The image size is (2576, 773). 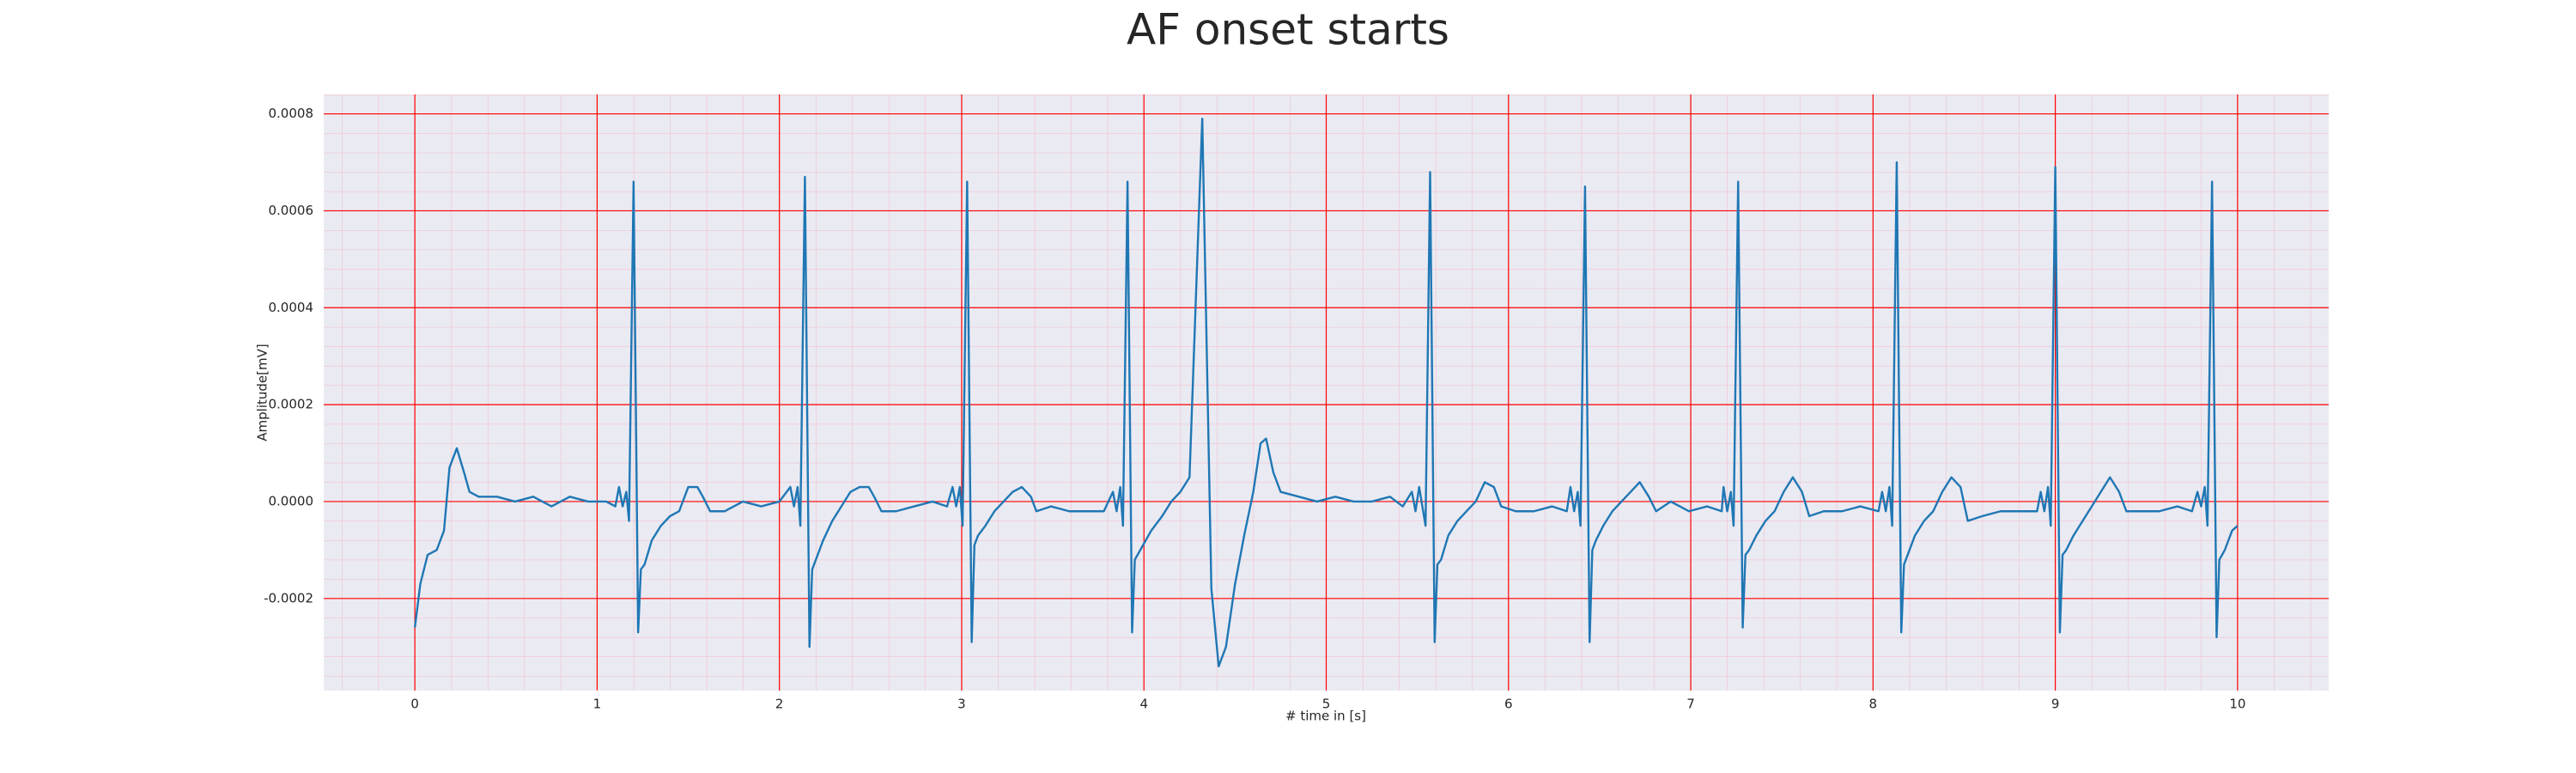 What do you see at coordinates (1873, 704) in the screenshot?
I see `x-tick-label: 8` at bounding box center [1873, 704].